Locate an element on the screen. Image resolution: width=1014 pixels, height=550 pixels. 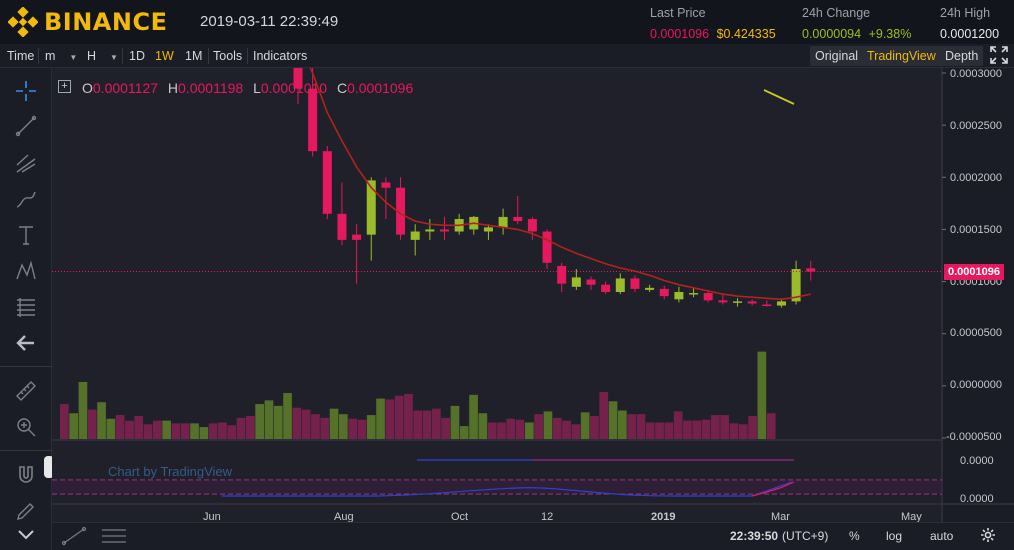
fibonacci-icon is located at coordinates (26, 307).